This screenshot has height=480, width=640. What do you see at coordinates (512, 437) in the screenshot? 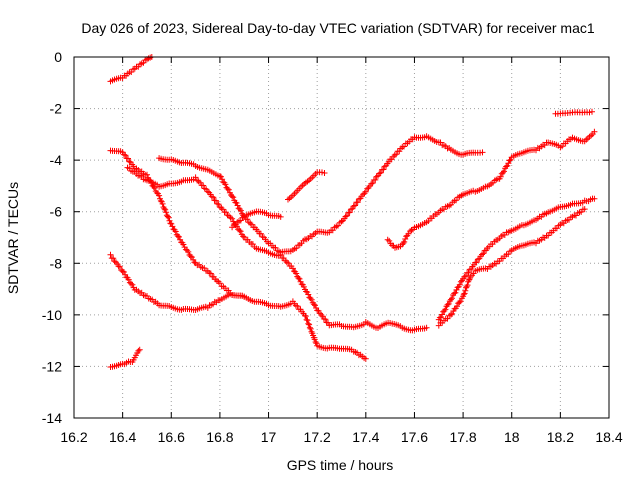
I see `x-tick-label: 18` at bounding box center [512, 437].